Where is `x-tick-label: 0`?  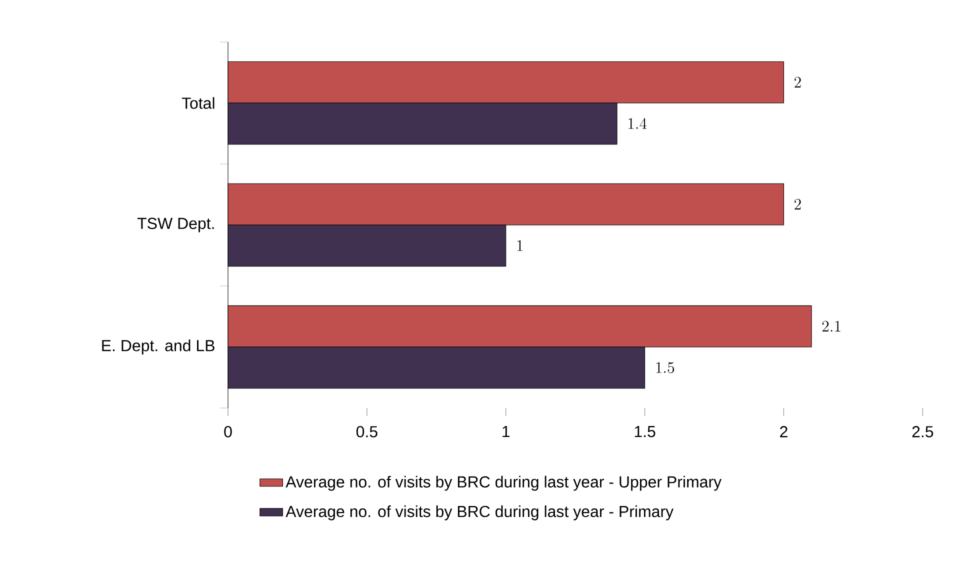
x-tick-label: 0 is located at coordinates (228, 432).